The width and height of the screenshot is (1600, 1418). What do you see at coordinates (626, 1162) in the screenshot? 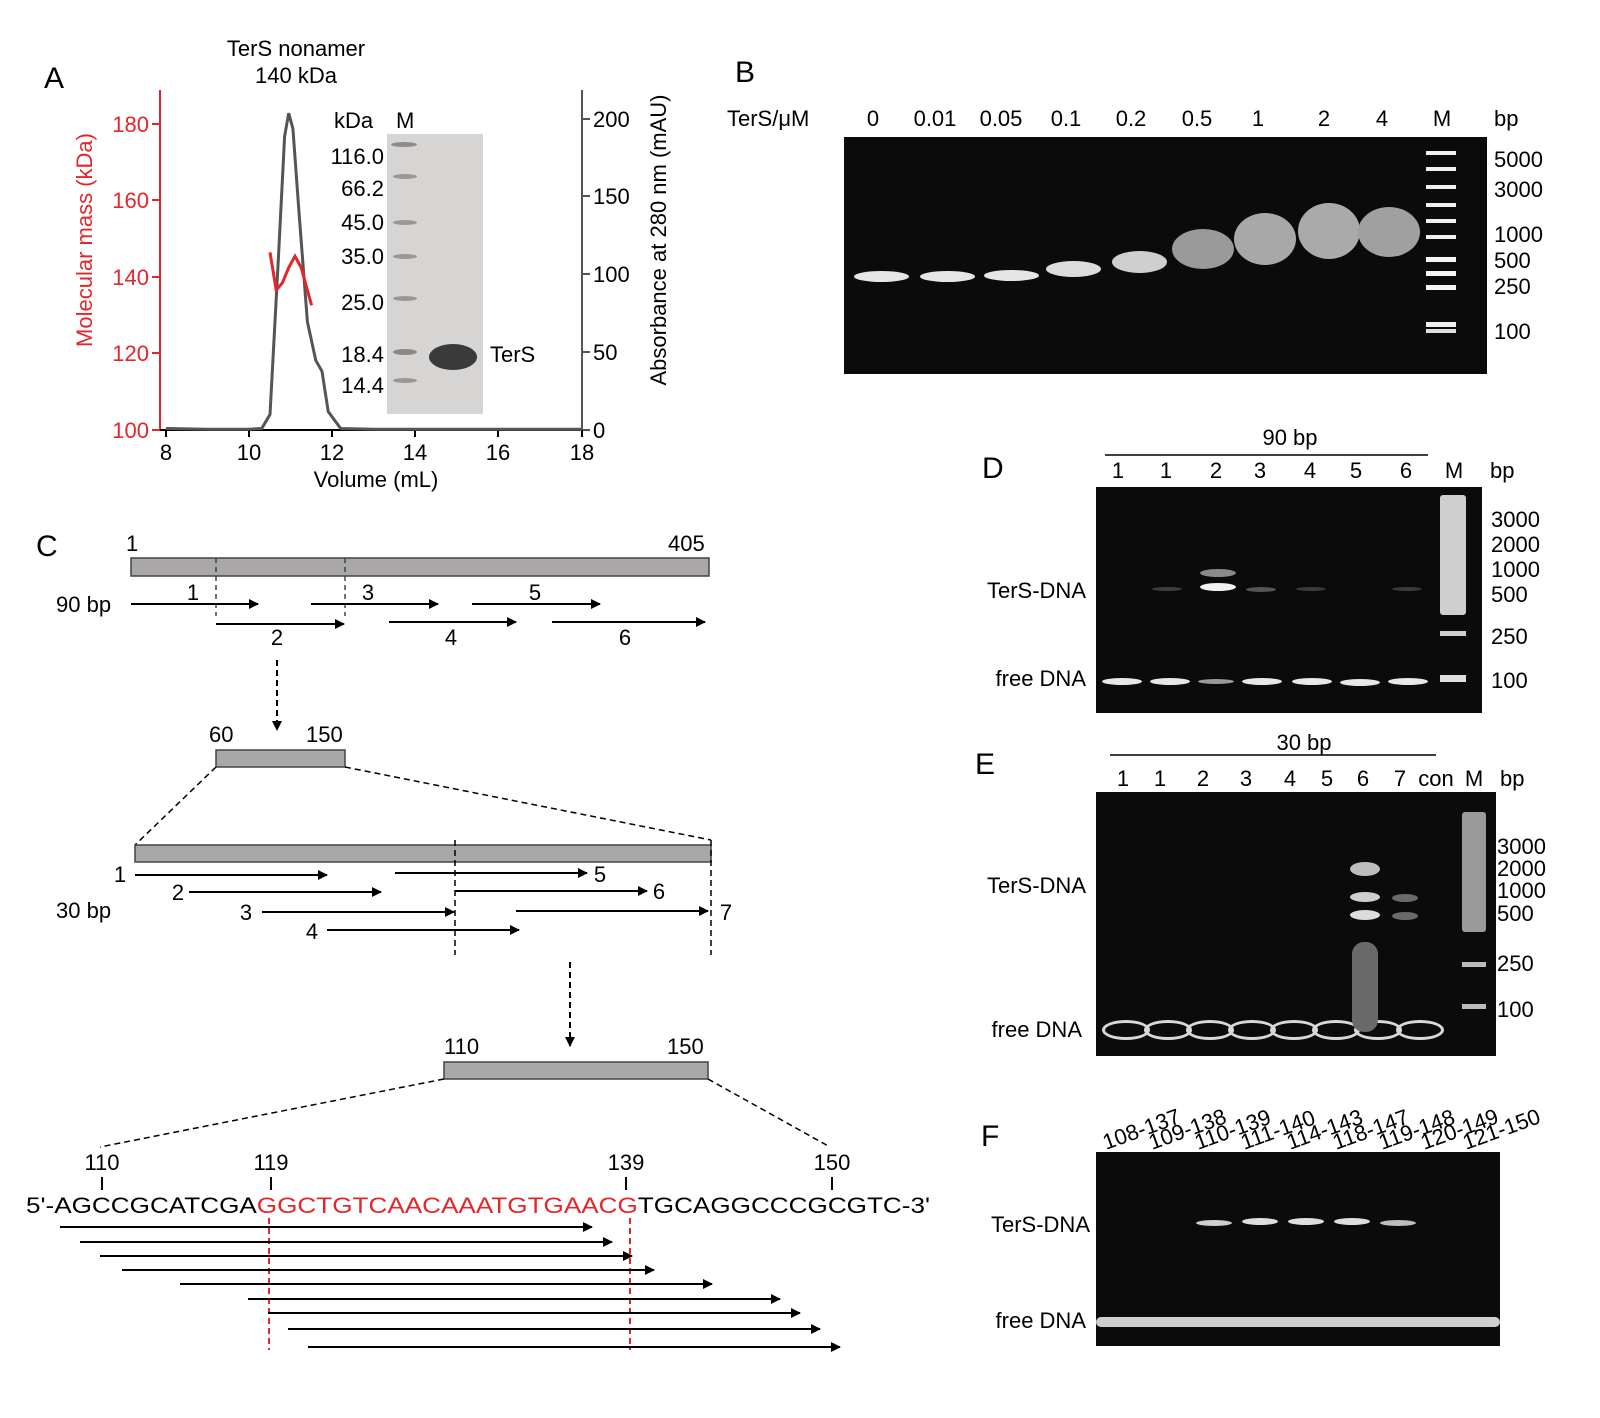
I see `position-label: 139` at bounding box center [626, 1162].